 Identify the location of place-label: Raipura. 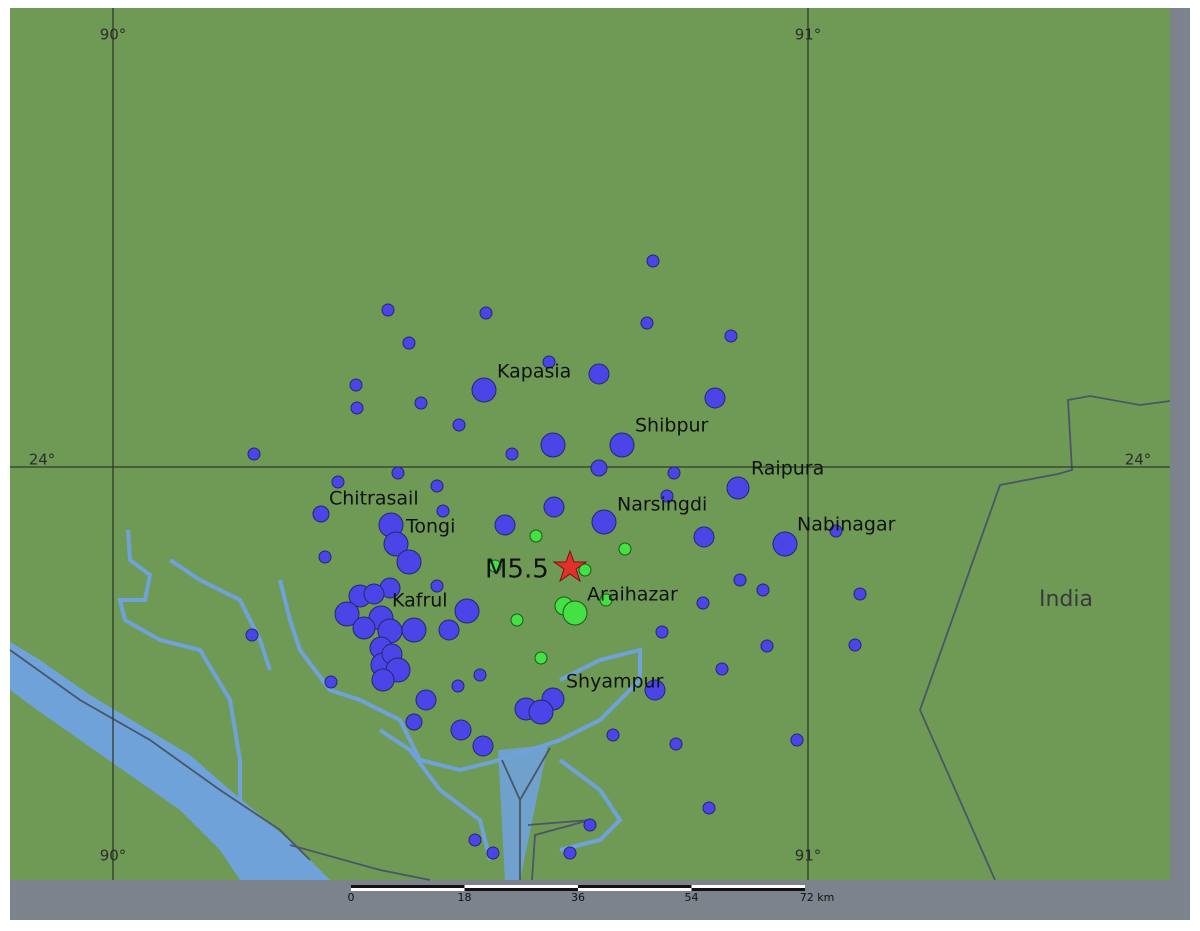
(787, 469).